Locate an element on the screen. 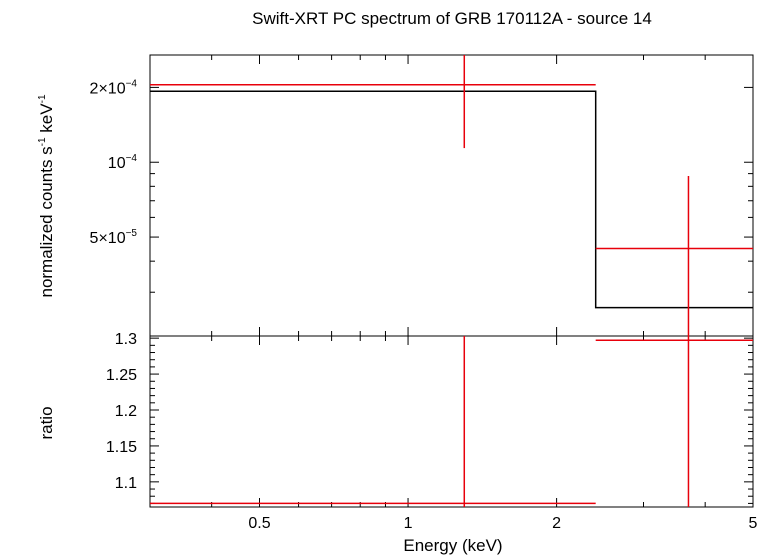 The height and width of the screenshot is (556, 773). x-tick-label: 2 is located at coordinates (556, 523).